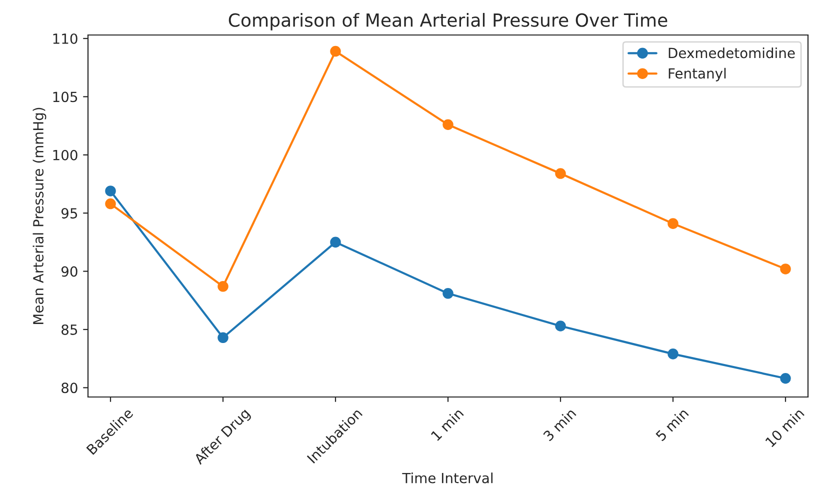 The width and height of the screenshot is (821, 492). What do you see at coordinates (697, 75) in the screenshot?
I see `legend-label: Fentanyl` at bounding box center [697, 75].